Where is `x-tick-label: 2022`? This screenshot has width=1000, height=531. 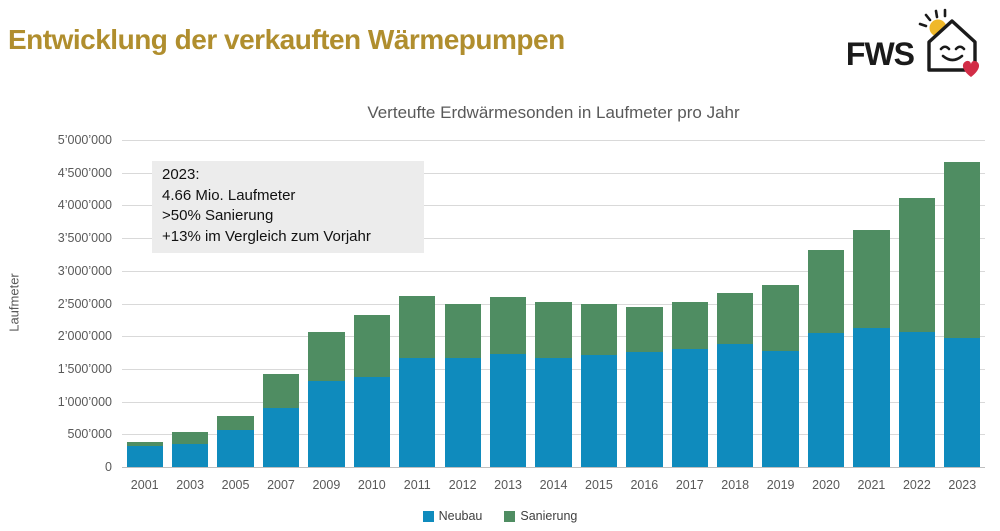 x-tick-label: 2022 is located at coordinates (916, 485).